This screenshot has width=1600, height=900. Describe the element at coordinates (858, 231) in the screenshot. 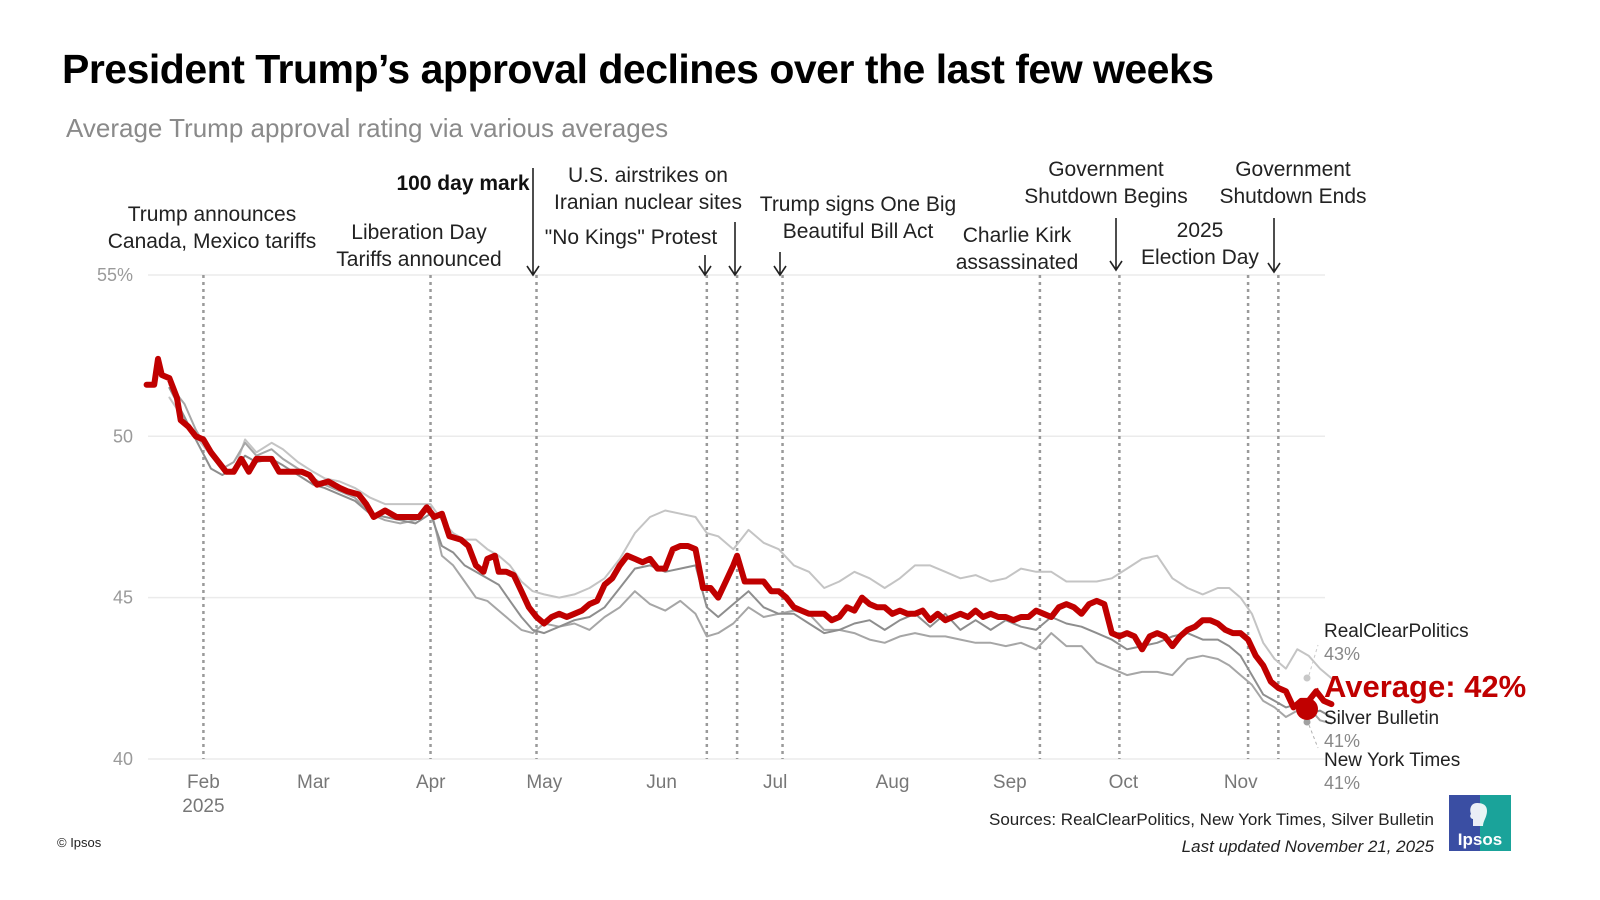

I see `event-label: Beautiful Bill Act` at that location.